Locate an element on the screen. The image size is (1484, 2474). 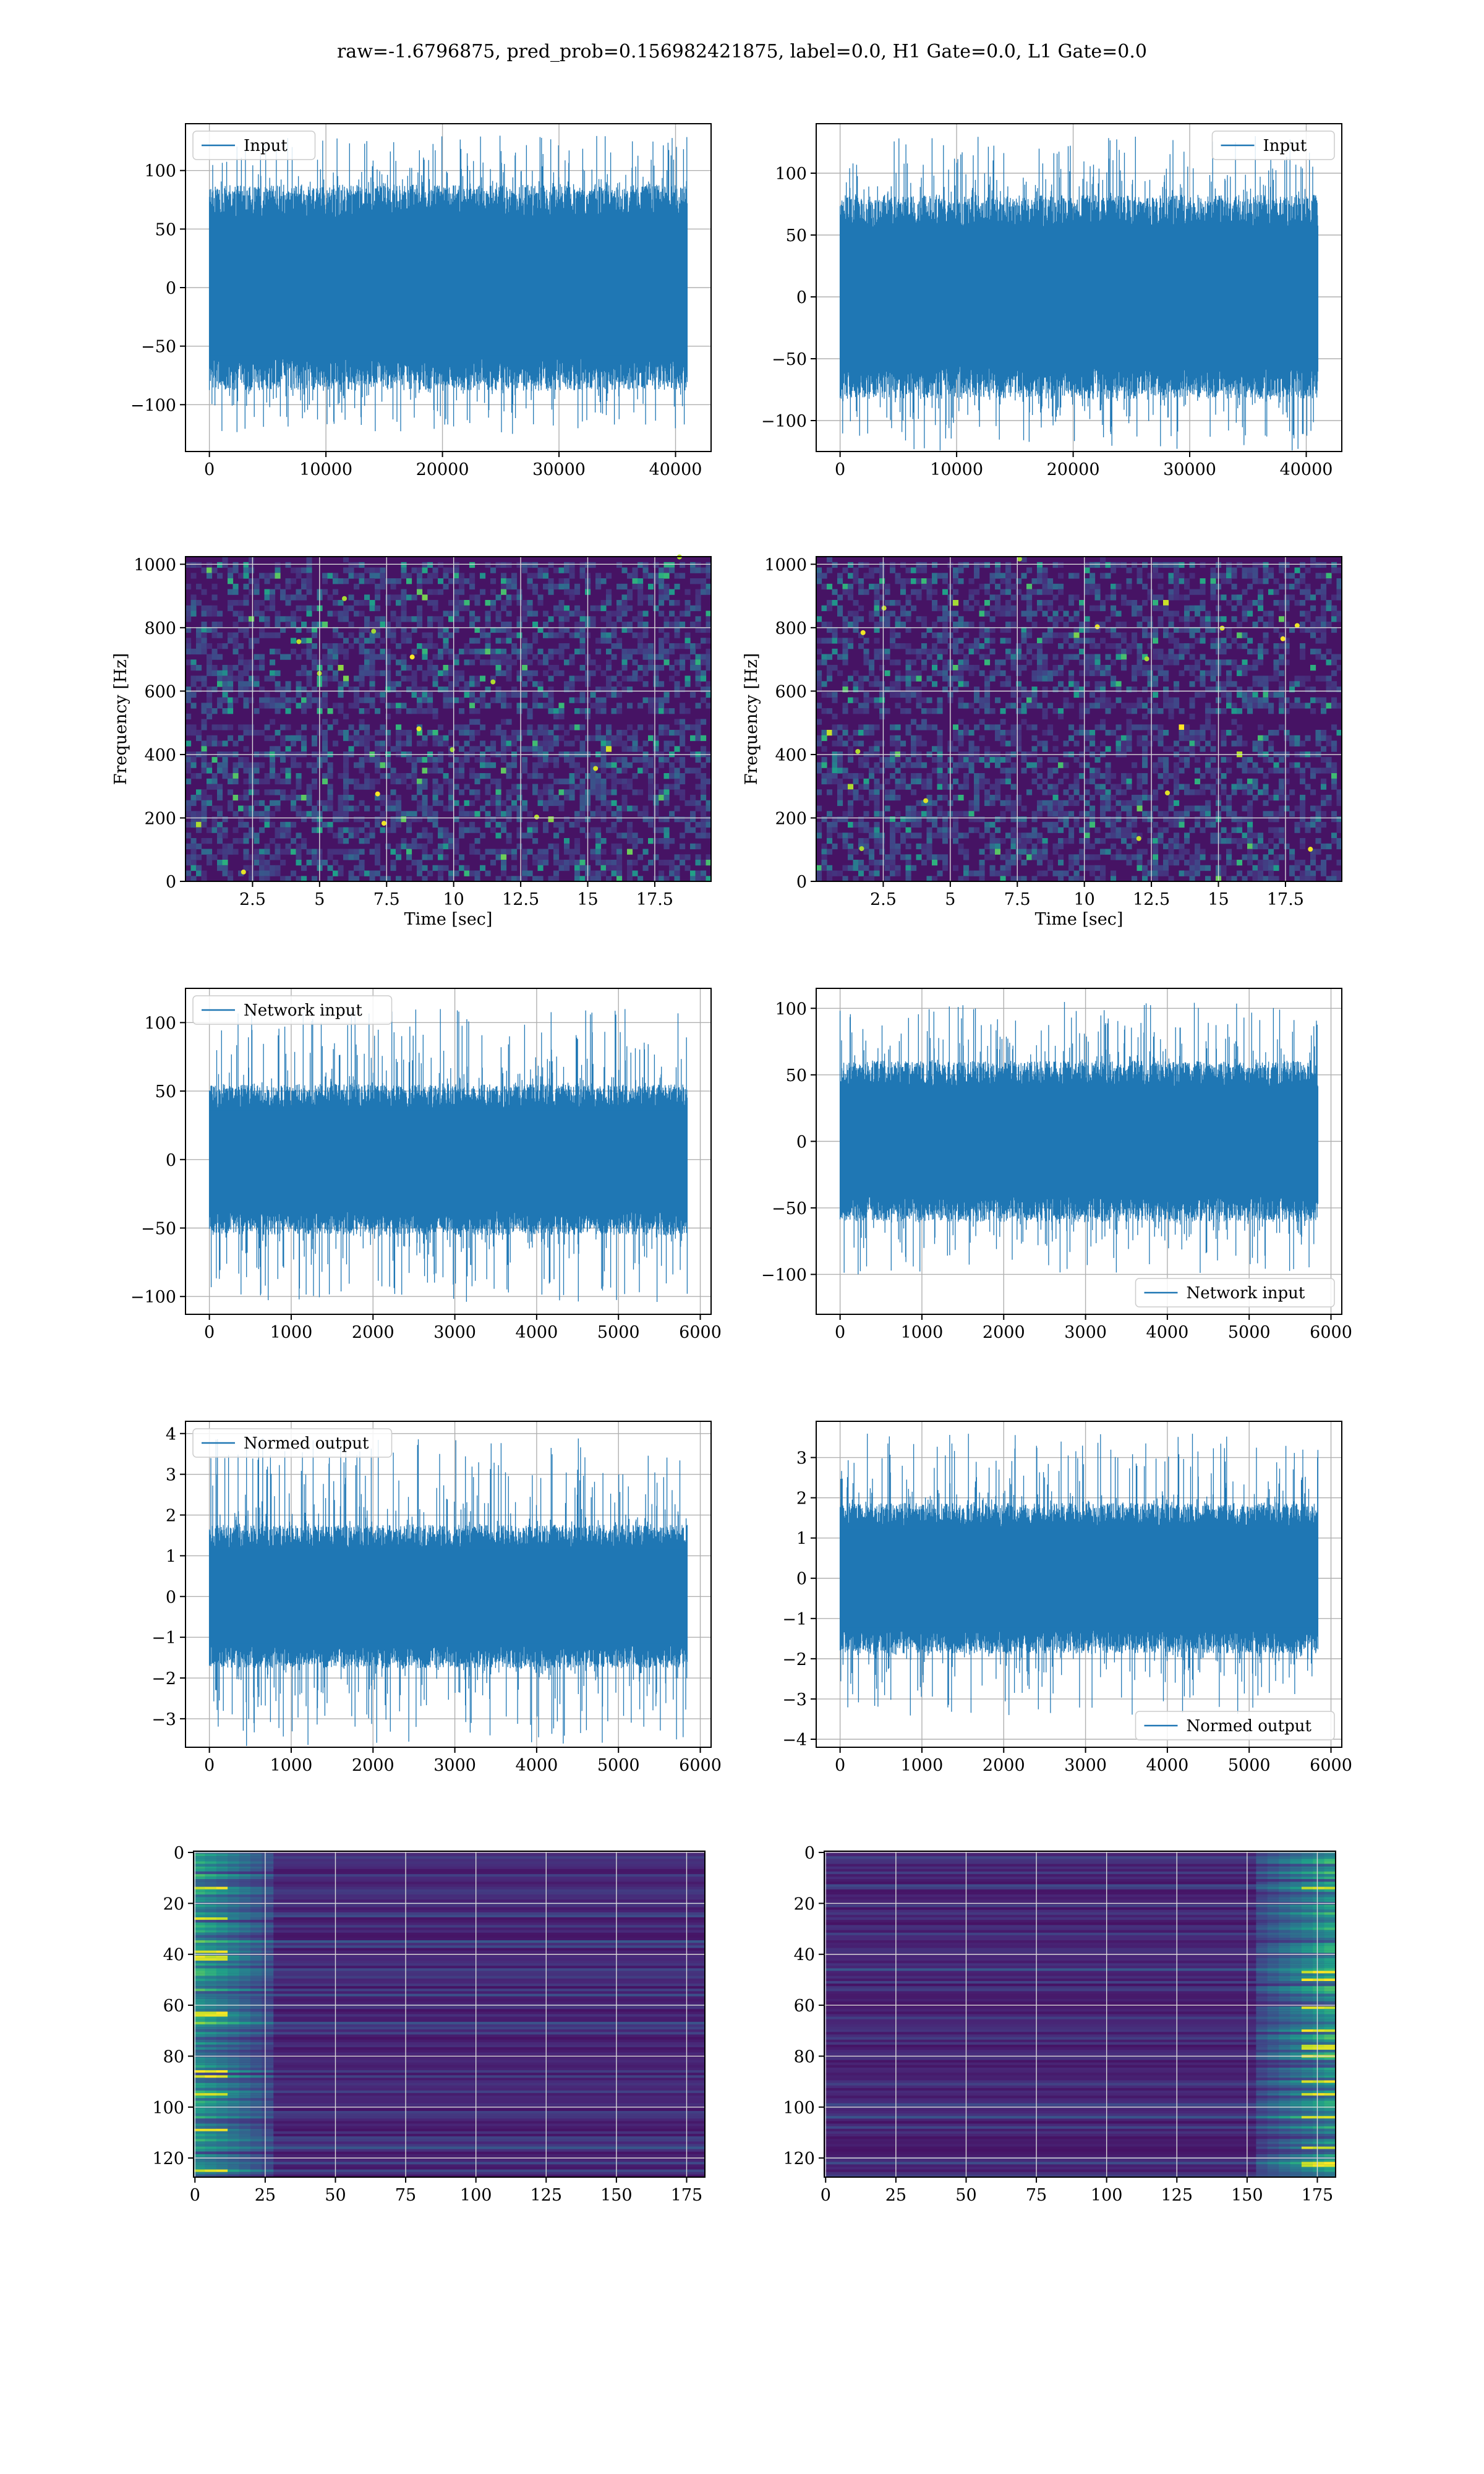
legend-label: Input is located at coordinates (1285, 146).